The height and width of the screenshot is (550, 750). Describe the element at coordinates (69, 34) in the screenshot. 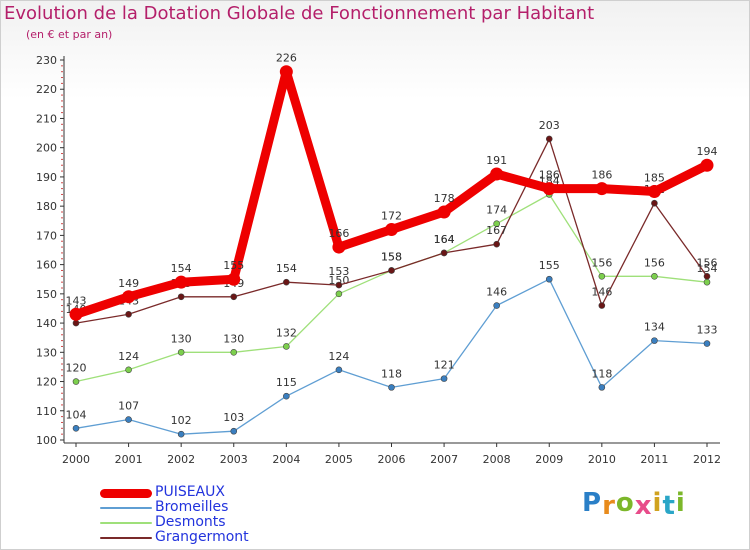

I see `chart-subtitle: (en € et par an)` at that location.